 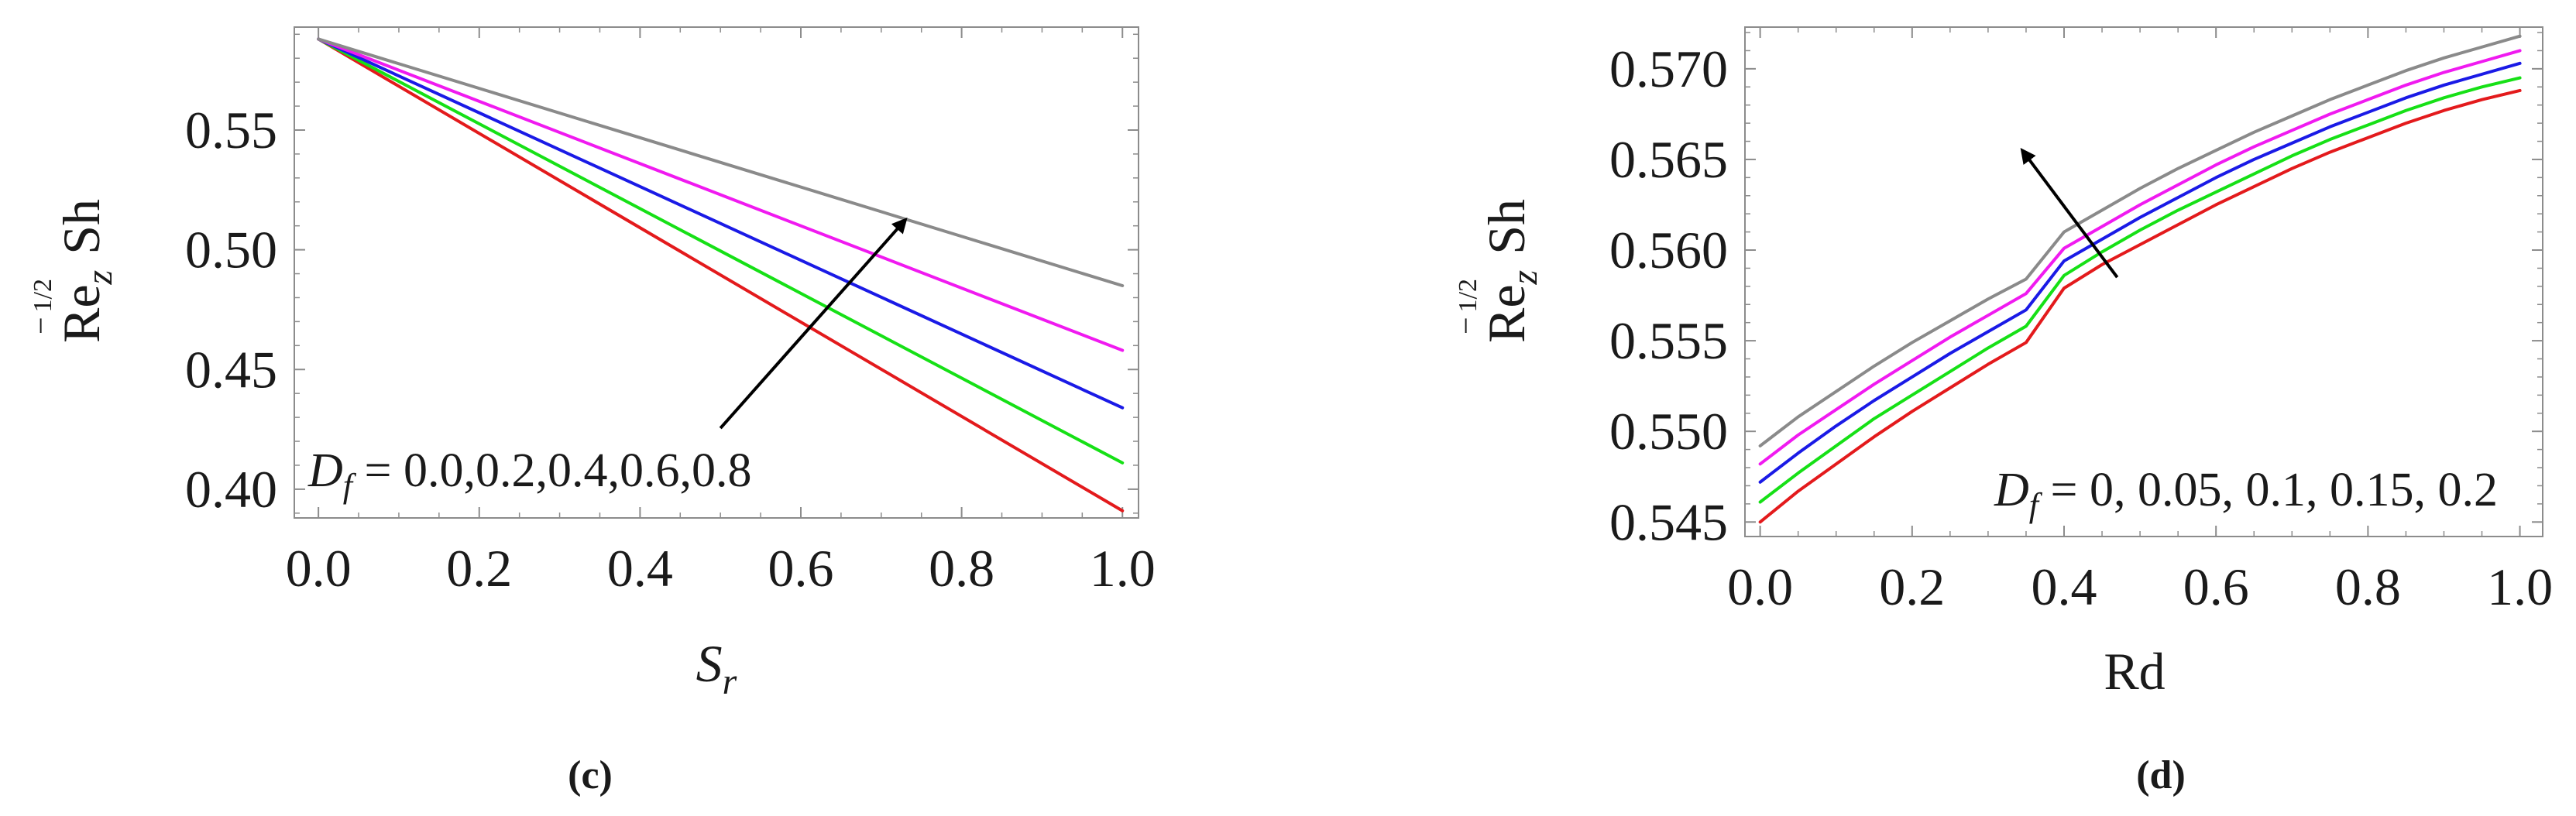 I want to click on y-tick-label: 0.565, so click(x=1668, y=159).